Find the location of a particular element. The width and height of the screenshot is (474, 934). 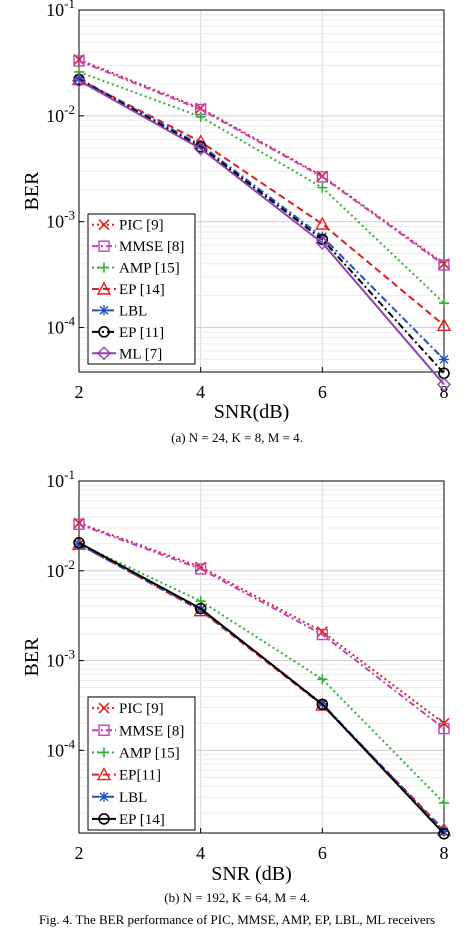

legend-entry: AMP [15] is located at coordinates (136, 269).